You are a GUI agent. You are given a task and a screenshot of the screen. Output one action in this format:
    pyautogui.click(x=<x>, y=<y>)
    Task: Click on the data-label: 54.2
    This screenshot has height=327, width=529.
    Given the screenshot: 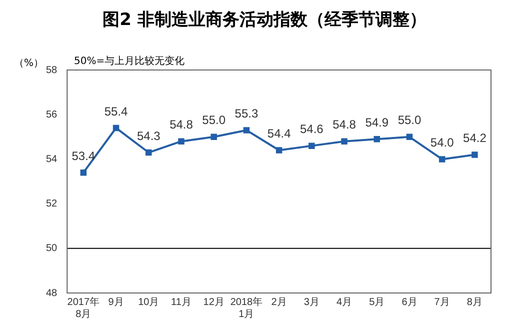 What is the action you would take?
    pyautogui.click(x=475, y=138)
    